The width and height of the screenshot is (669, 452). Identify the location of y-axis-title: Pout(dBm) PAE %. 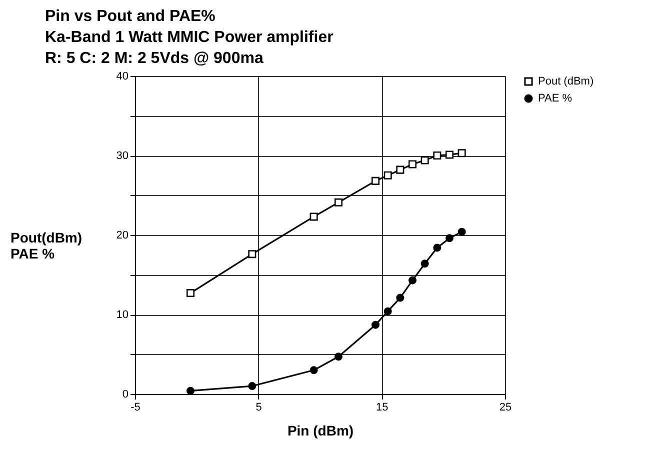
(46, 246).